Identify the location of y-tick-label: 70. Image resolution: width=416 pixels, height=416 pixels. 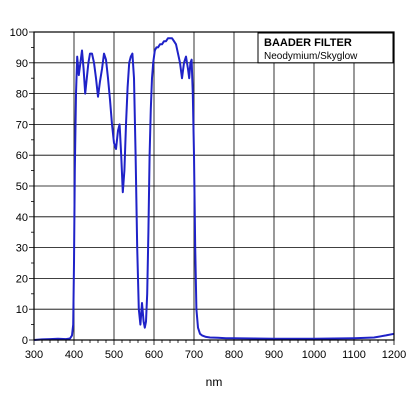
(22, 125).